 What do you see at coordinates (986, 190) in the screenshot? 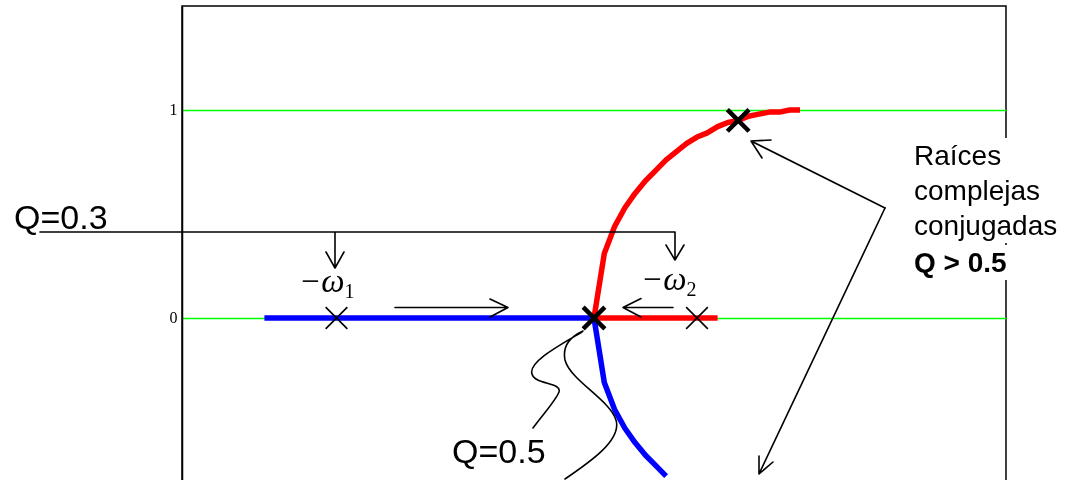
I see `annotation: Raíces complejas conjugadas` at bounding box center [986, 190].